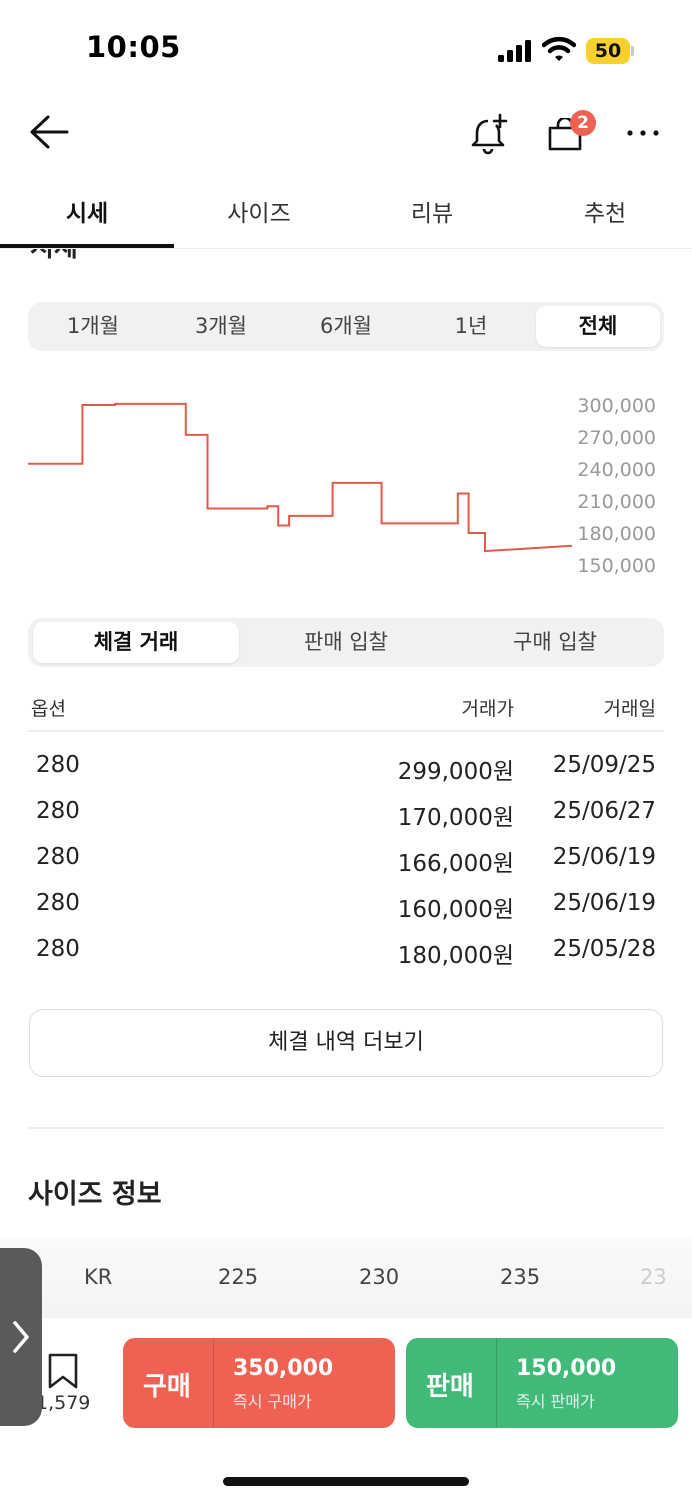  Describe the element at coordinates (616, 566) in the screenshot. I see `y-tick-label: 150,000` at that location.